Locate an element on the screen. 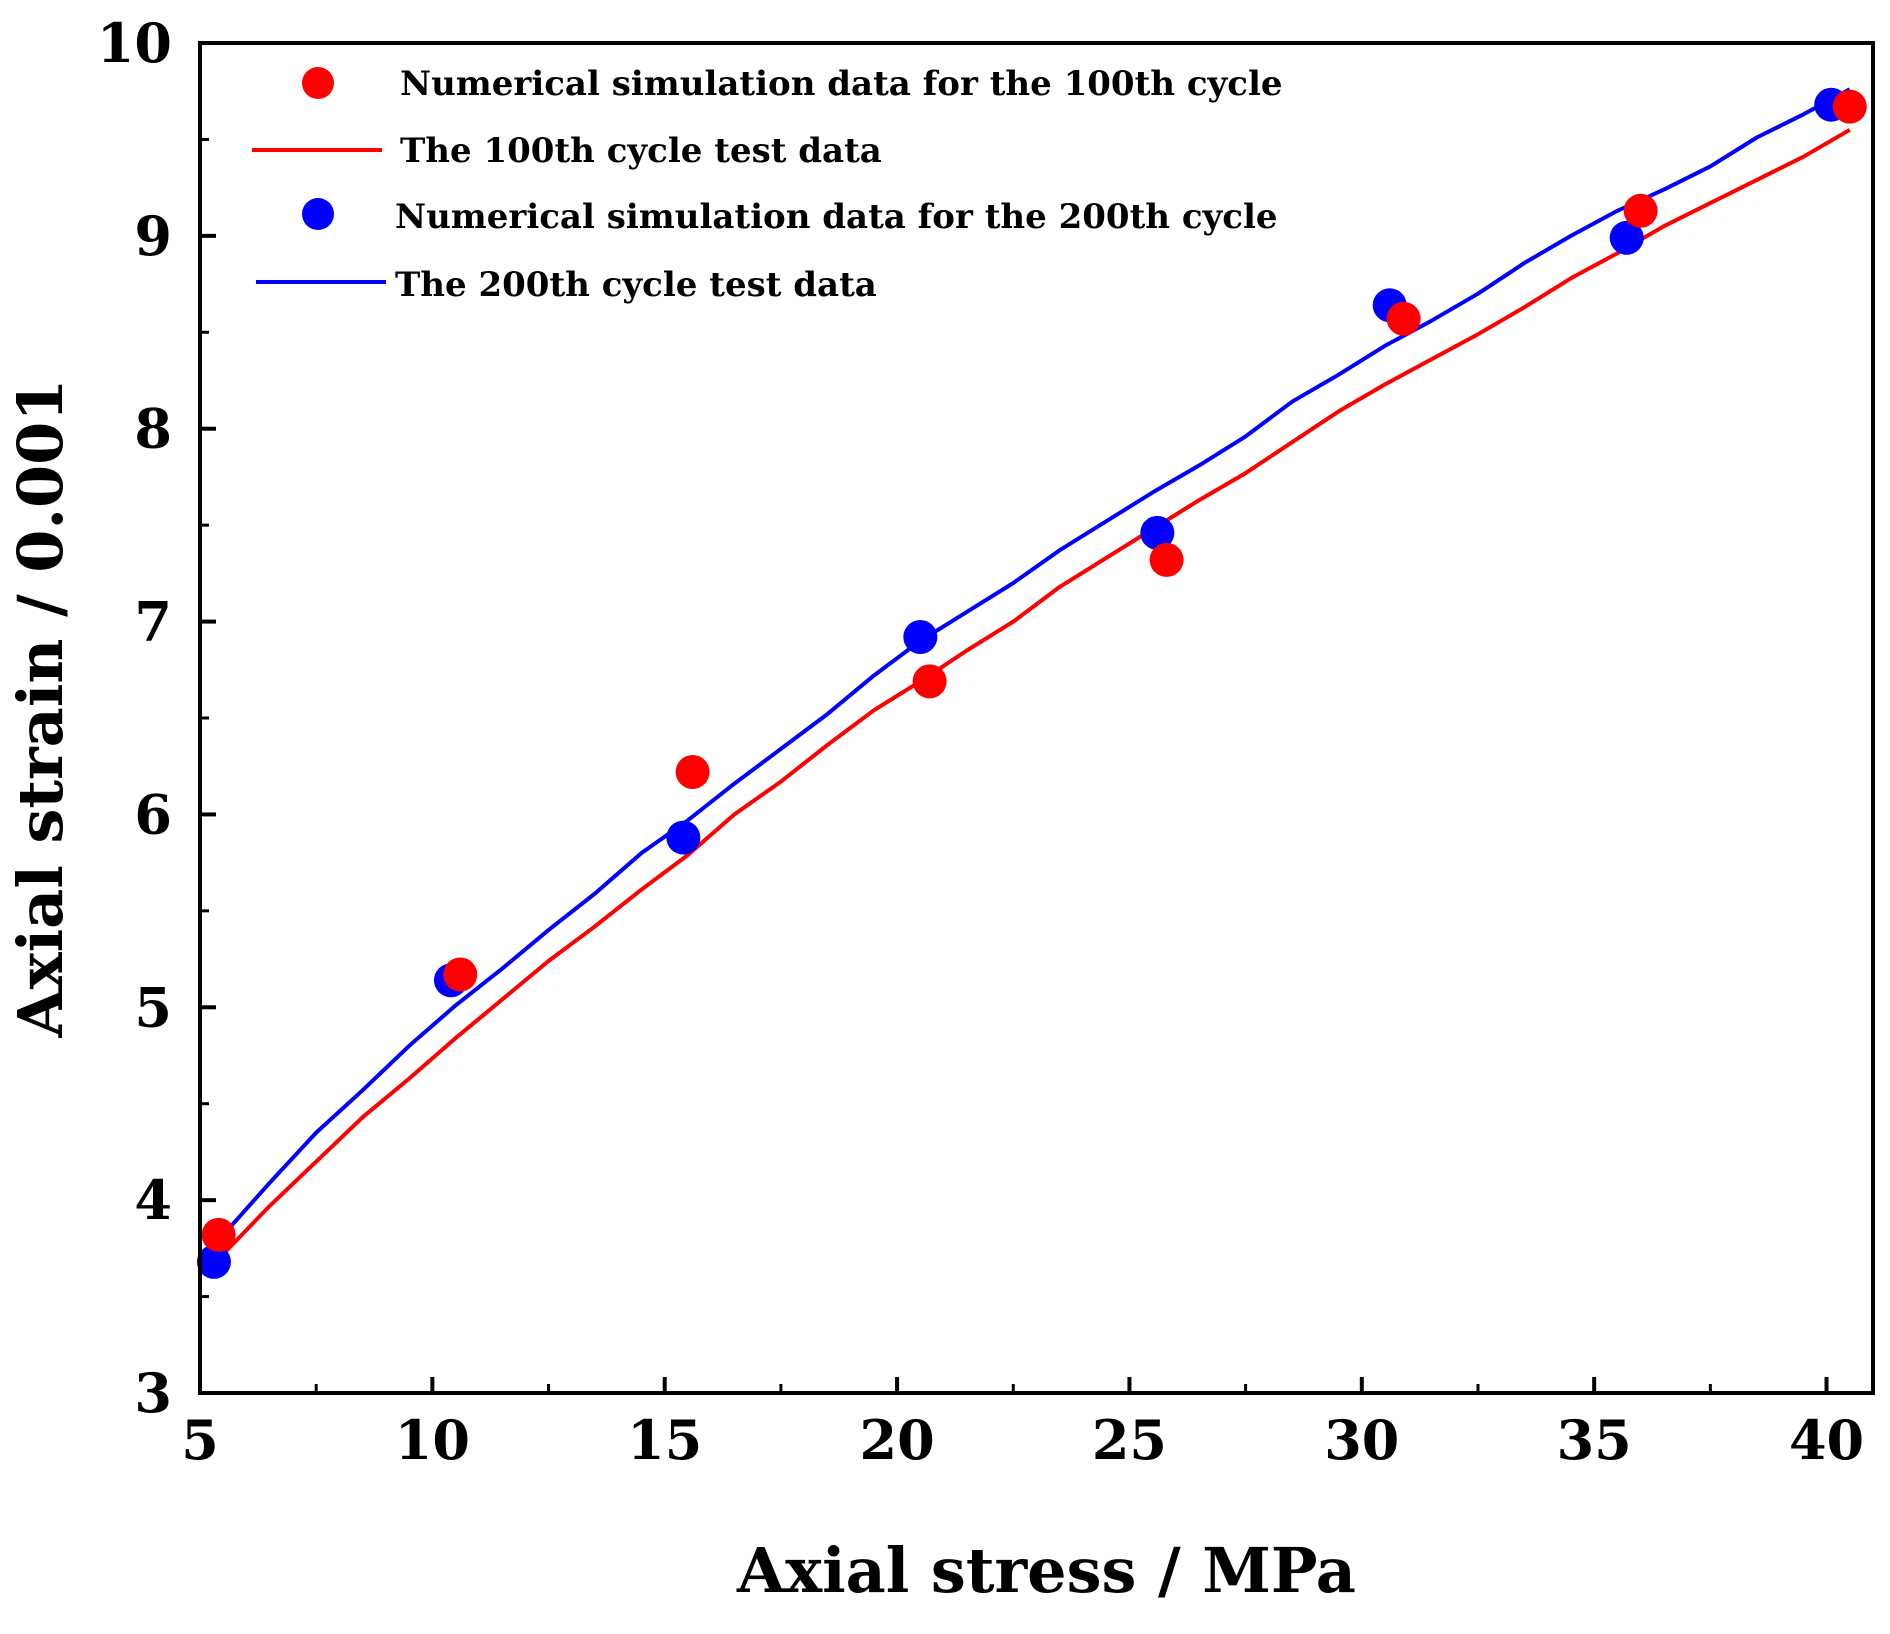  x-tick-label-5: 5 is located at coordinates (200, 1440).